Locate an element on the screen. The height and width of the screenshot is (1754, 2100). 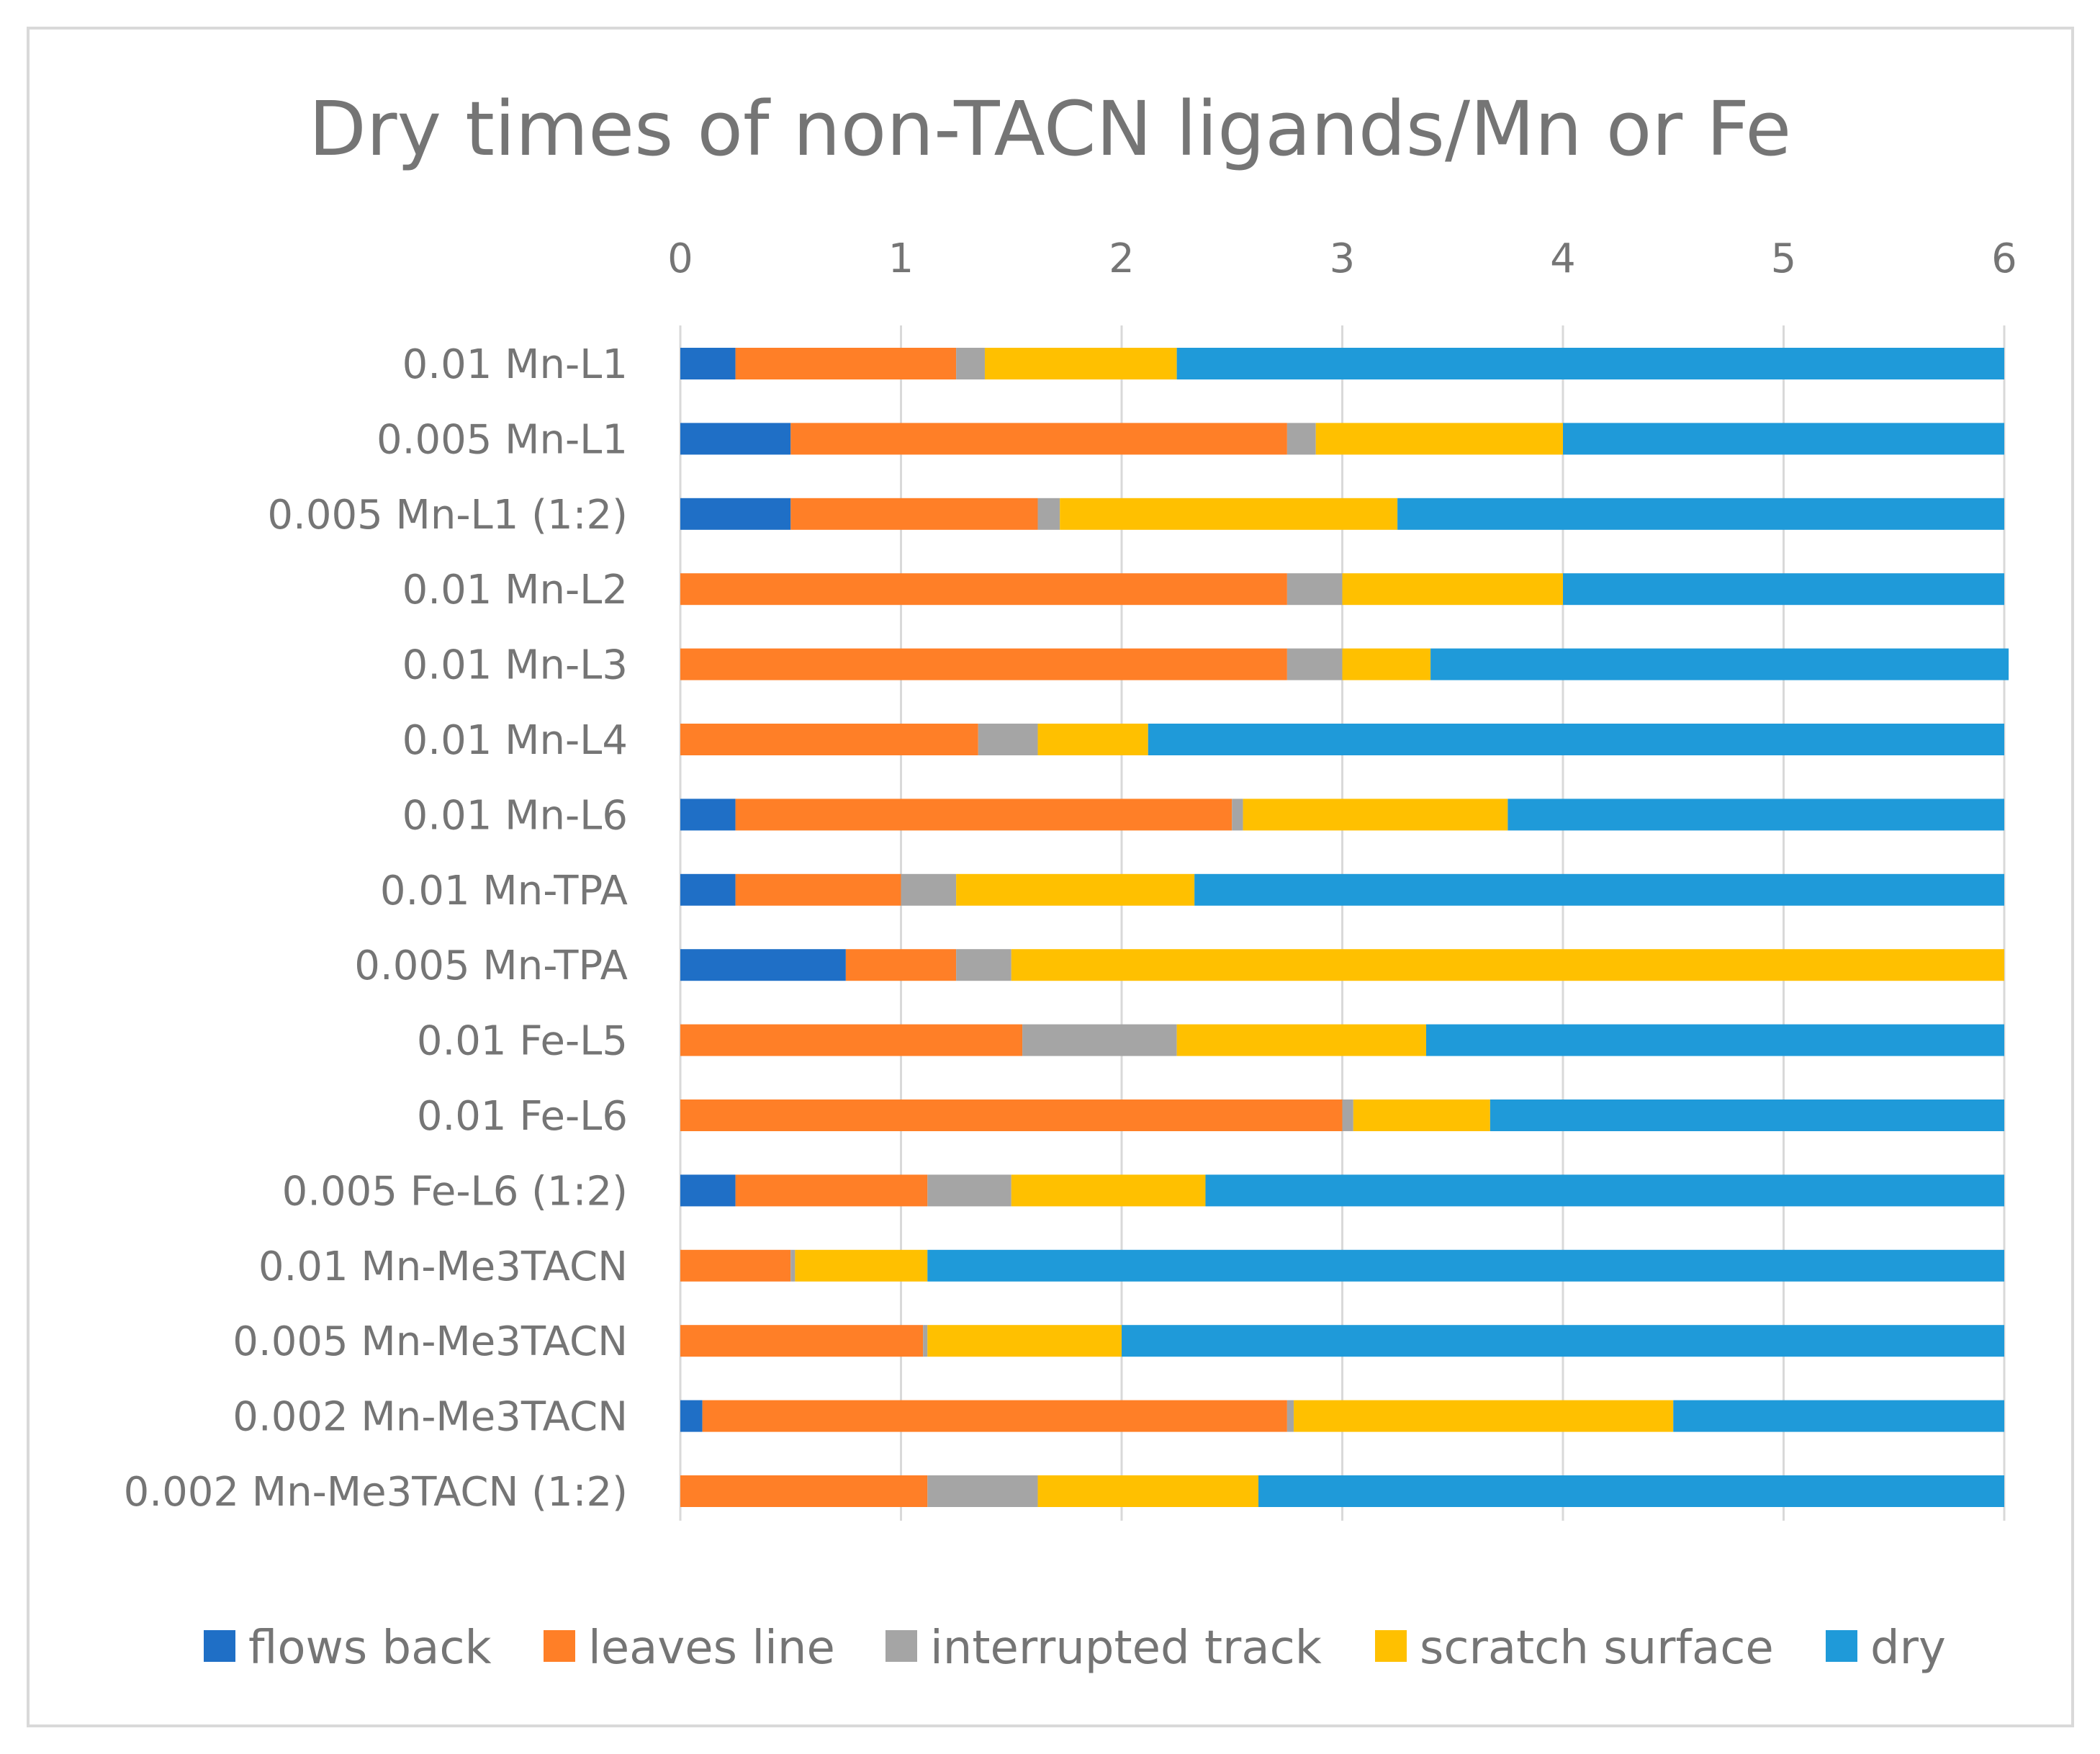
legend-label: dry is located at coordinates (1908, 1648).